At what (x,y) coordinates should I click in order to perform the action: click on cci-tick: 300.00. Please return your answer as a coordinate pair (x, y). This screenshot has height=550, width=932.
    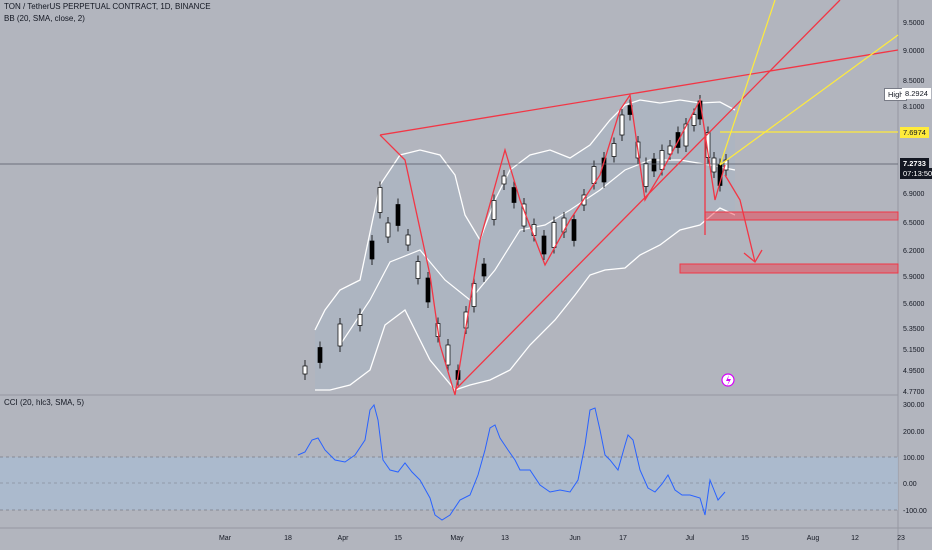
    Looking at the image, I should click on (914, 405).